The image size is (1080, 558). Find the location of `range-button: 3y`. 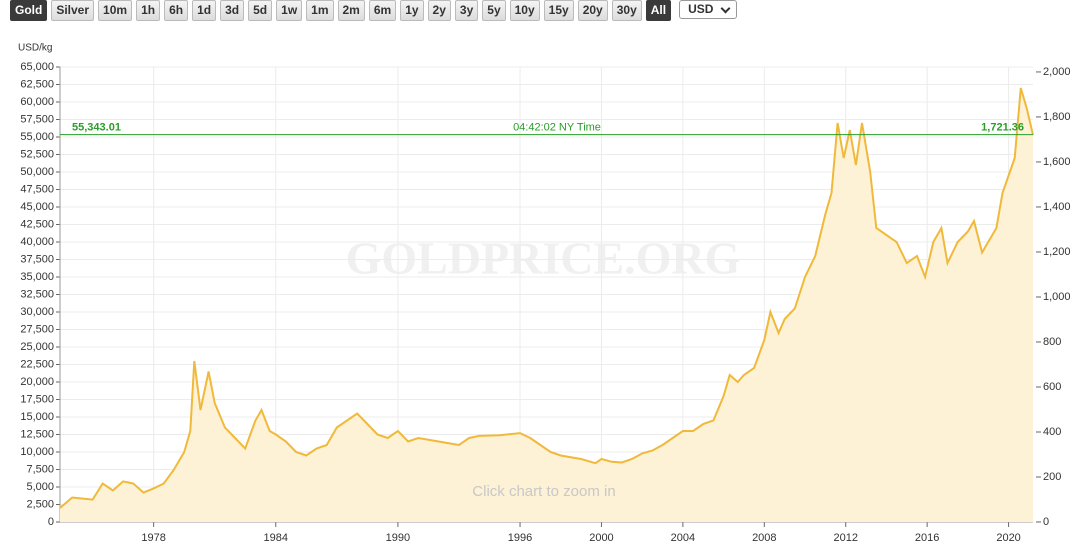

range-button: 3y is located at coordinates (466, 10).